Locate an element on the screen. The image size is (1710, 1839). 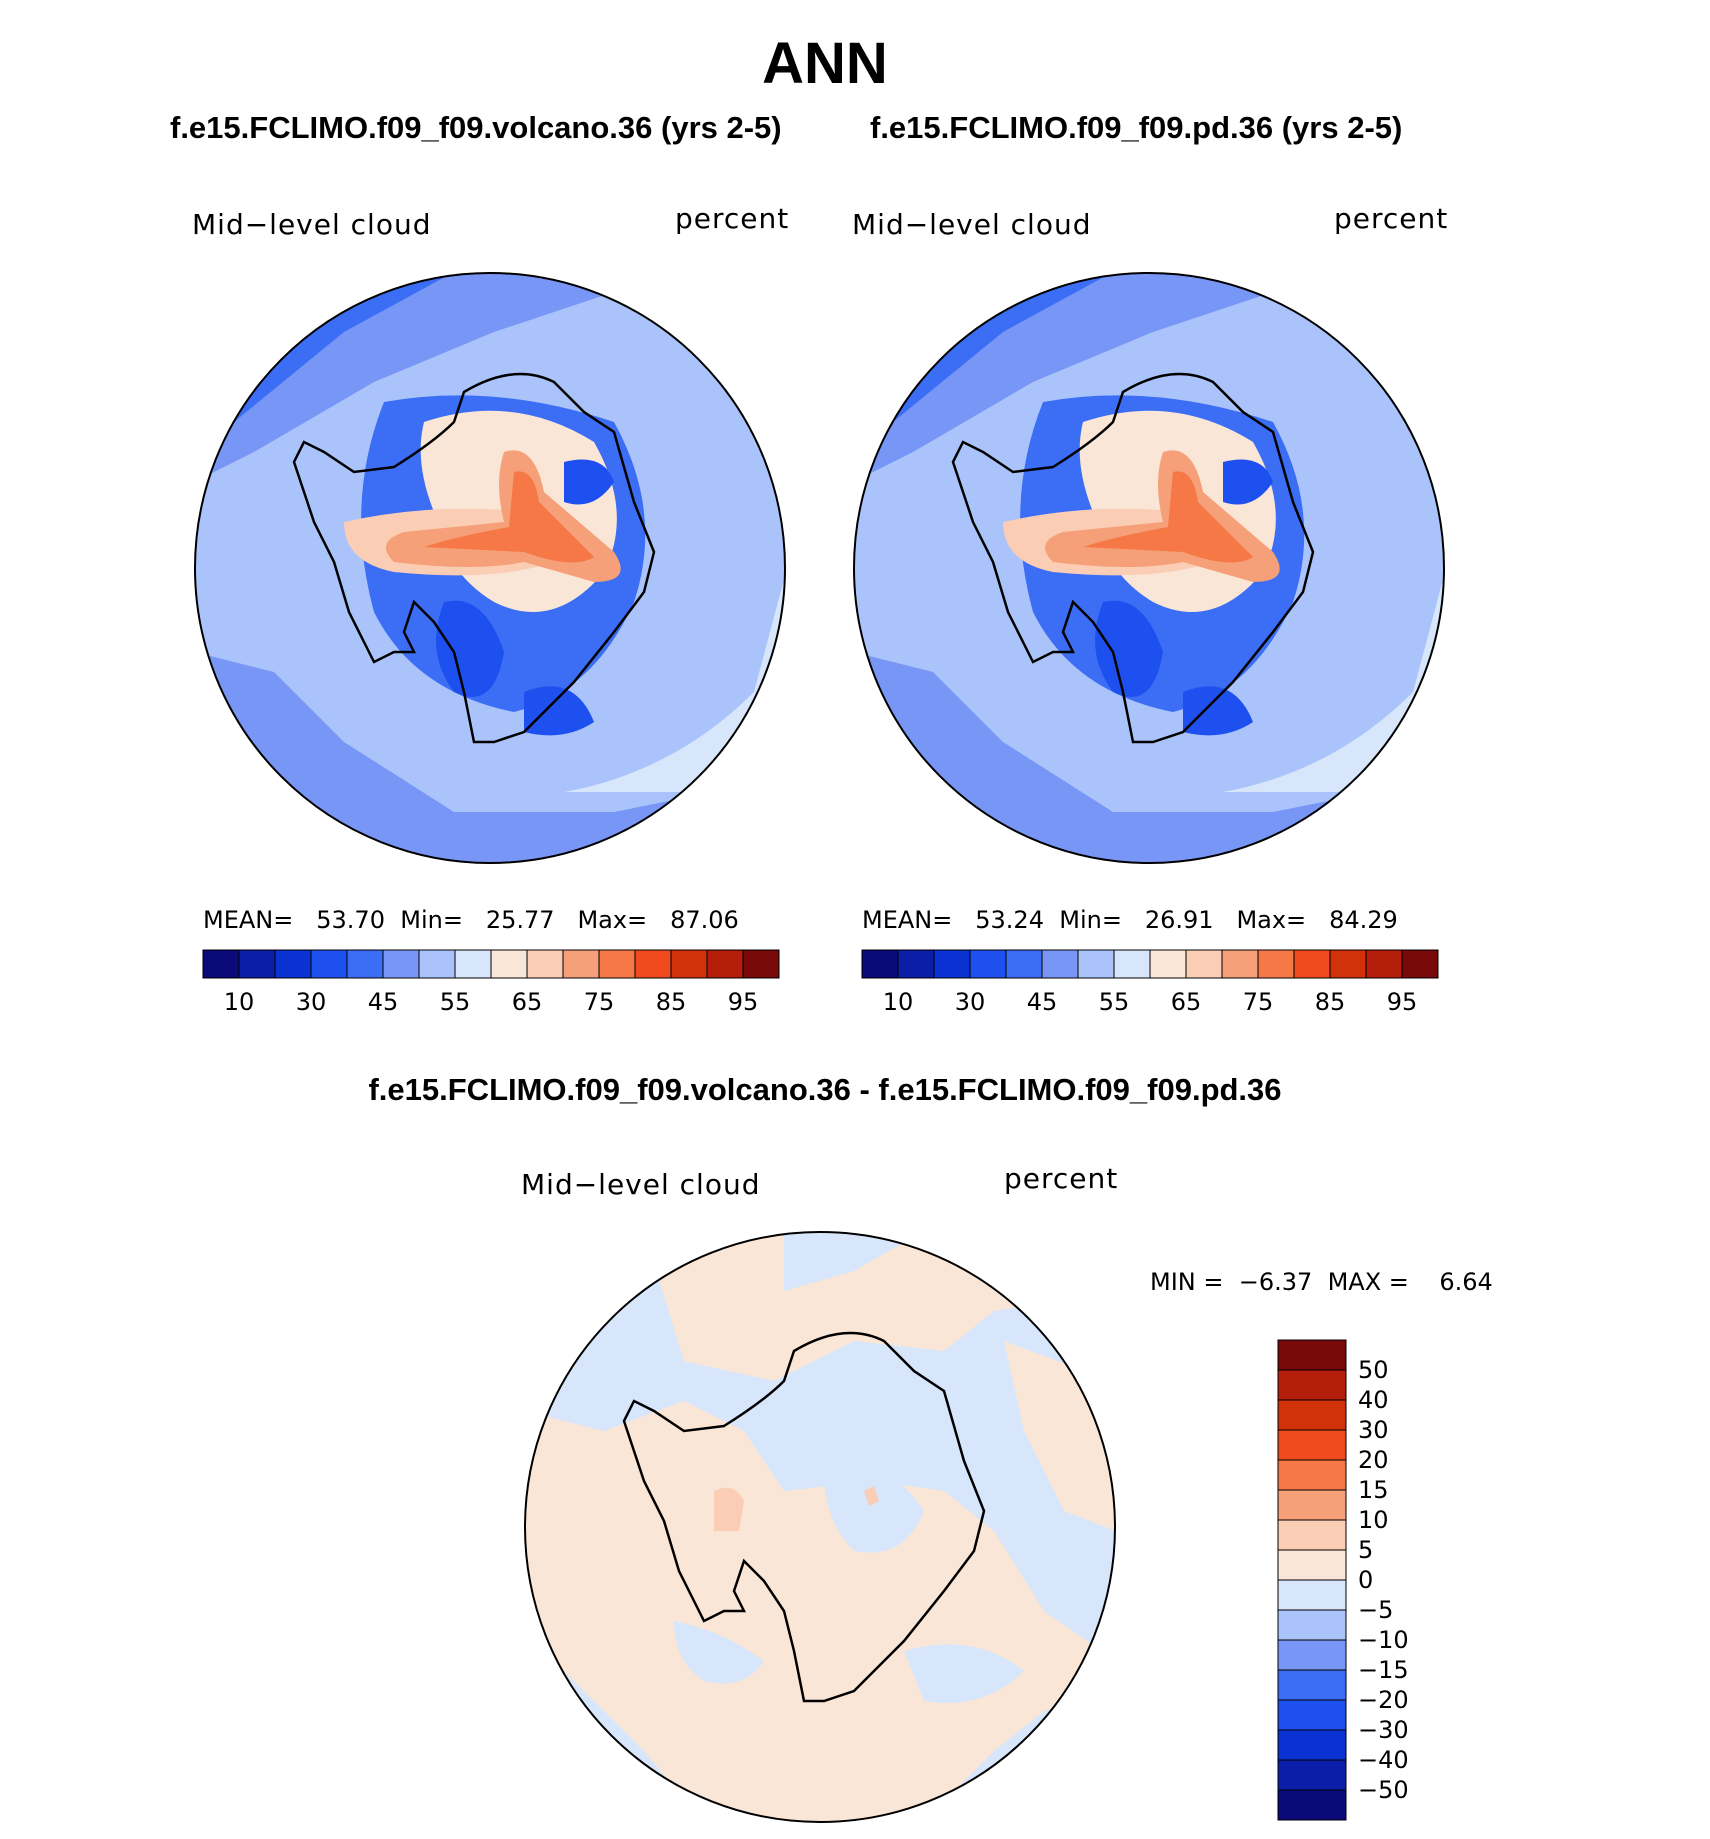
right-colorbar-tick-label: 75 is located at coordinates (1258, 1002).